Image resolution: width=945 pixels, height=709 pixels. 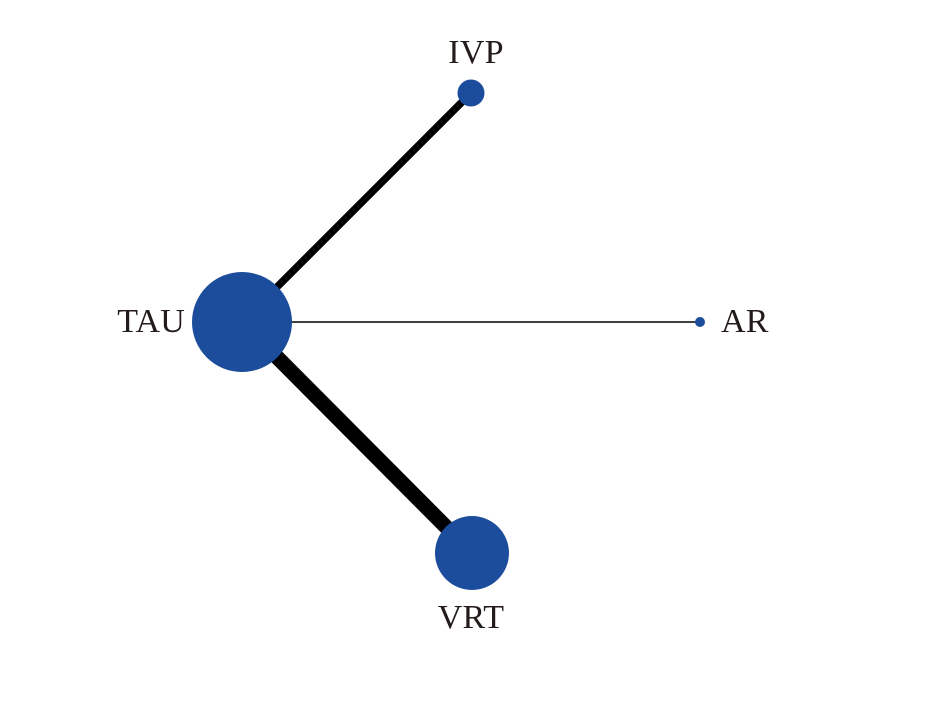 I want to click on node-label-ar: AR, so click(x=745, y=321).